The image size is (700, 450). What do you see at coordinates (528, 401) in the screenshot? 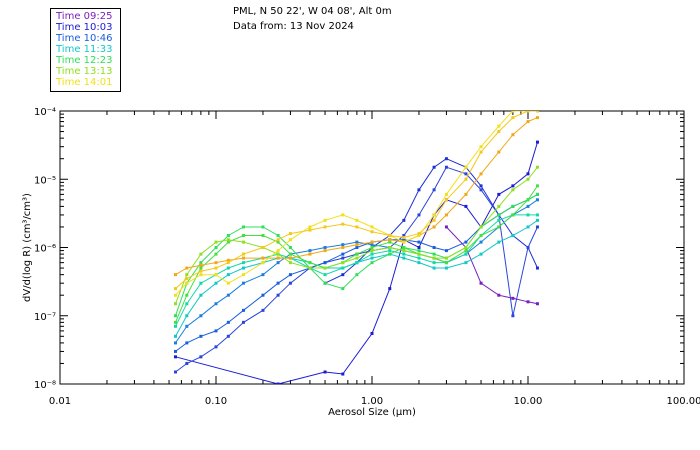
I see `x-tick-label: 10.00` at bounding box center [528, 401].